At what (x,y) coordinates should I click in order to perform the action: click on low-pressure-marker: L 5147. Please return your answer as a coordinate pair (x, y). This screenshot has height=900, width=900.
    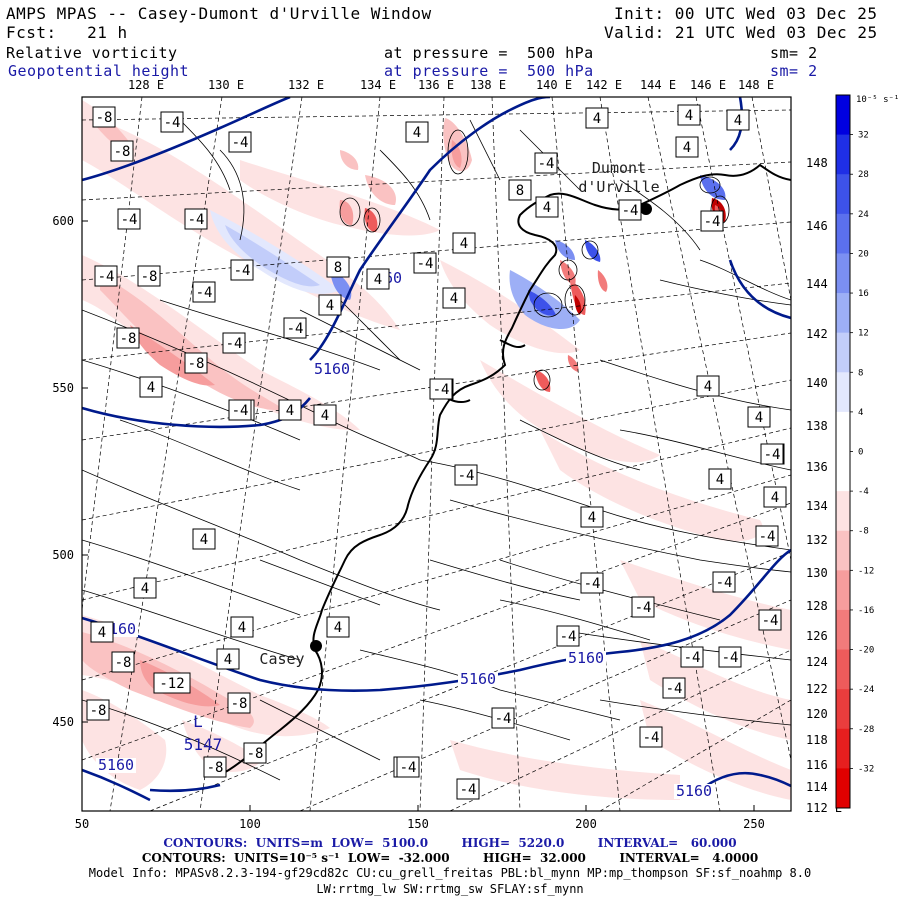
    Looking at the image, I should click on (203, 733).